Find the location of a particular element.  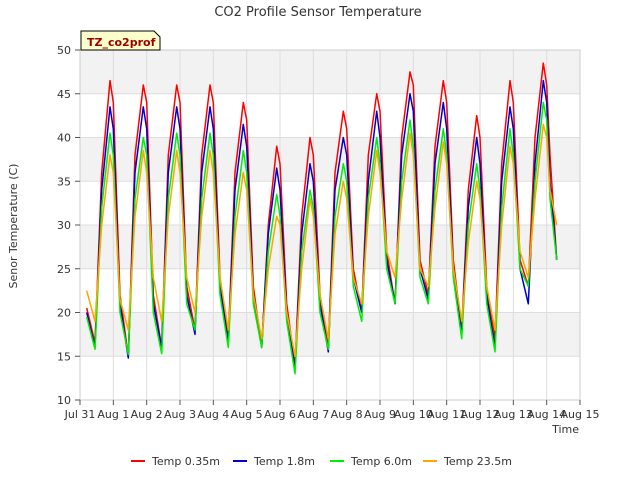

x-tick-label: Aug 9 is located at coordinates (380, 414).